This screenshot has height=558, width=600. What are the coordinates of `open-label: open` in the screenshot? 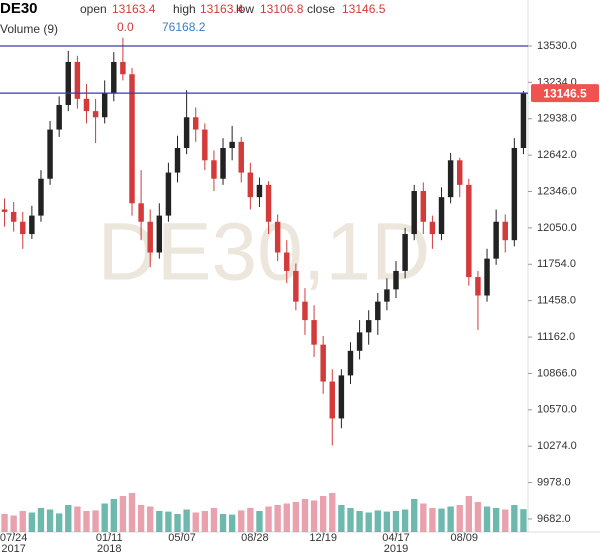 It's located at (93, 9).